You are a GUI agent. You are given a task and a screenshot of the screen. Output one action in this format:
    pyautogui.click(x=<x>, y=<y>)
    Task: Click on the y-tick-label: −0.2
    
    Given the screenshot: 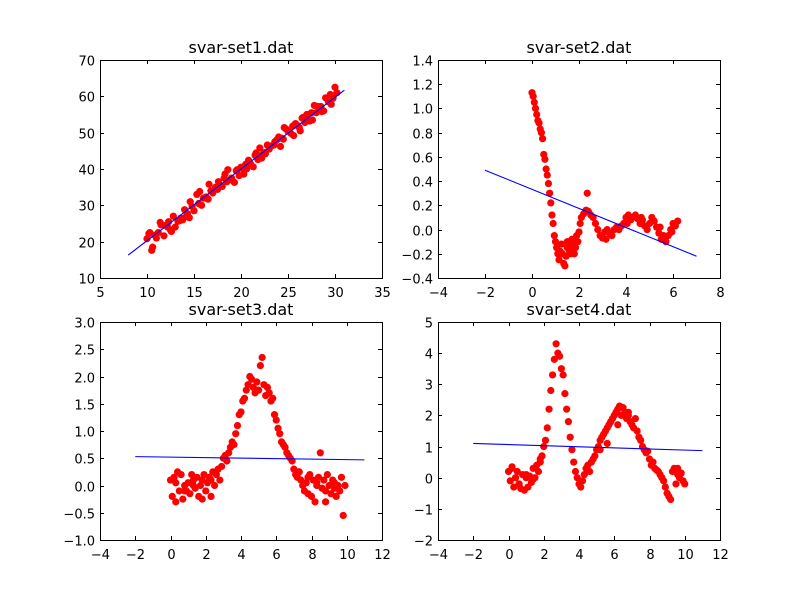 What is the action you would take?
    pyautogui.click(x=417, y=256)
    